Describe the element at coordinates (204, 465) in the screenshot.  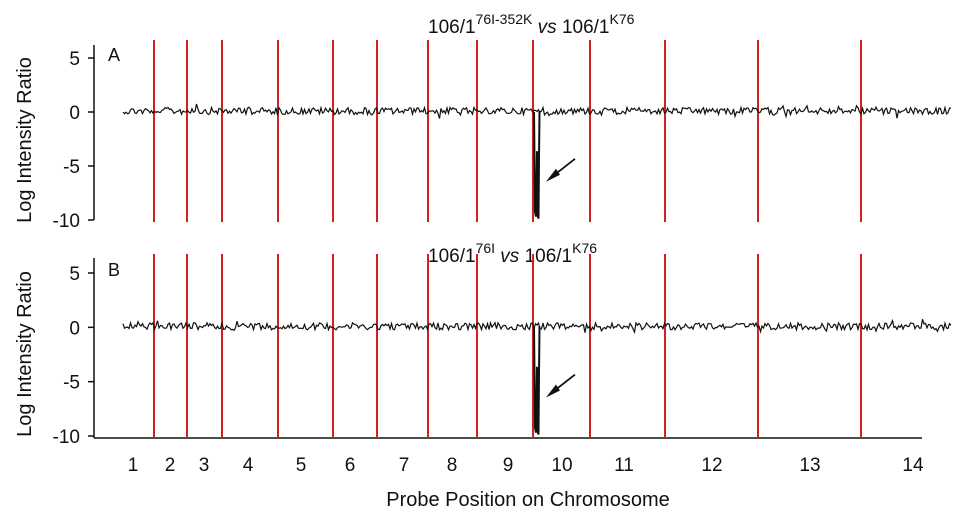
I see `chromosome-label: 3` at that location.